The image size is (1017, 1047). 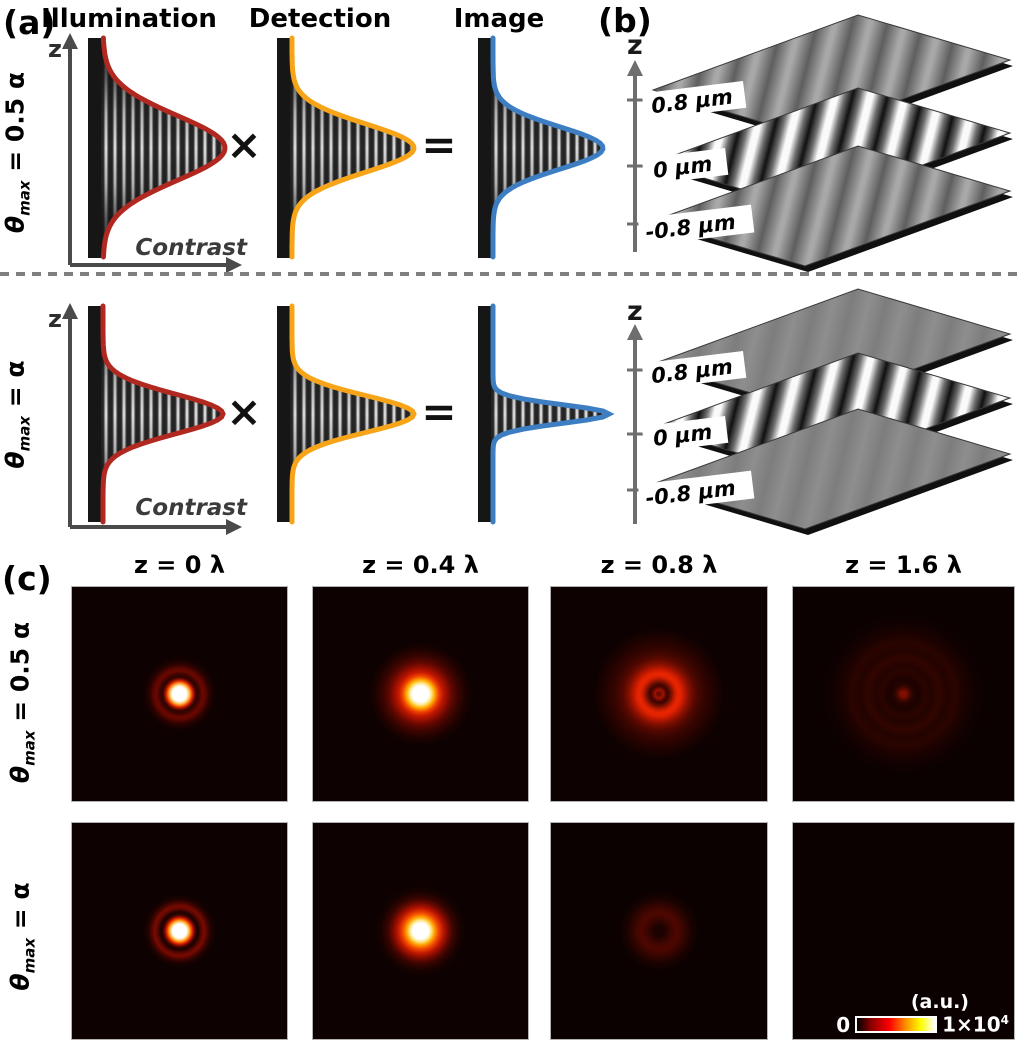 I want to click on multiply-sign-row2: ×, so click(x=244, y=411).